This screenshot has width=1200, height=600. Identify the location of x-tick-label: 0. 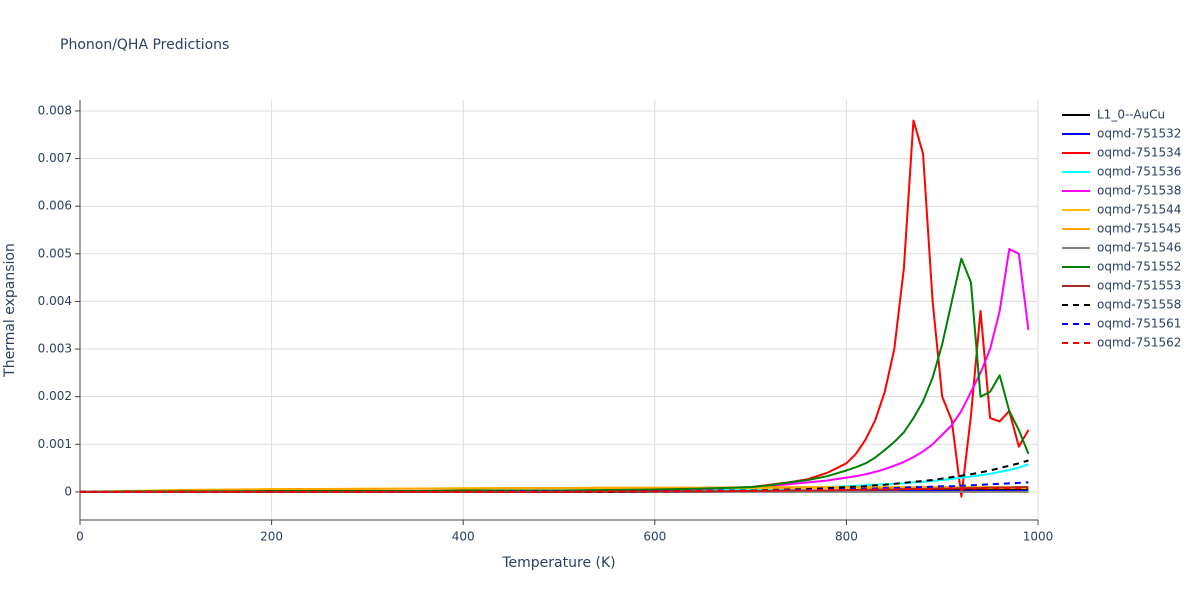
(80, 537).